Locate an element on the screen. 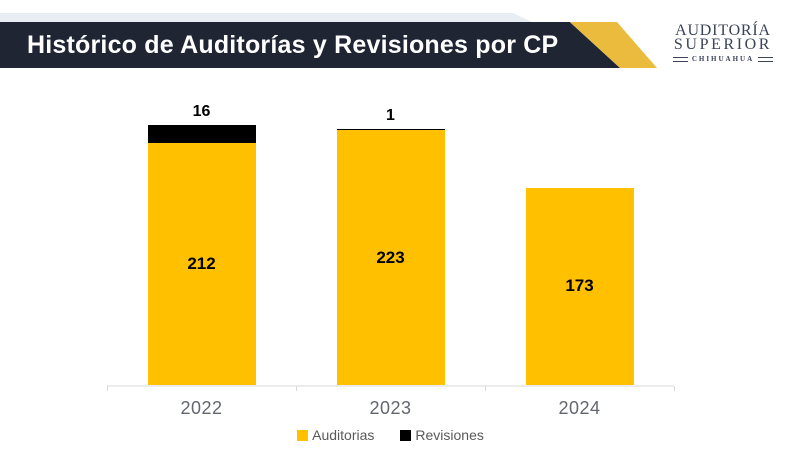 This screenshot has width=800, height=451. logo-rule-left-icon is located at coordinates (680, 59).